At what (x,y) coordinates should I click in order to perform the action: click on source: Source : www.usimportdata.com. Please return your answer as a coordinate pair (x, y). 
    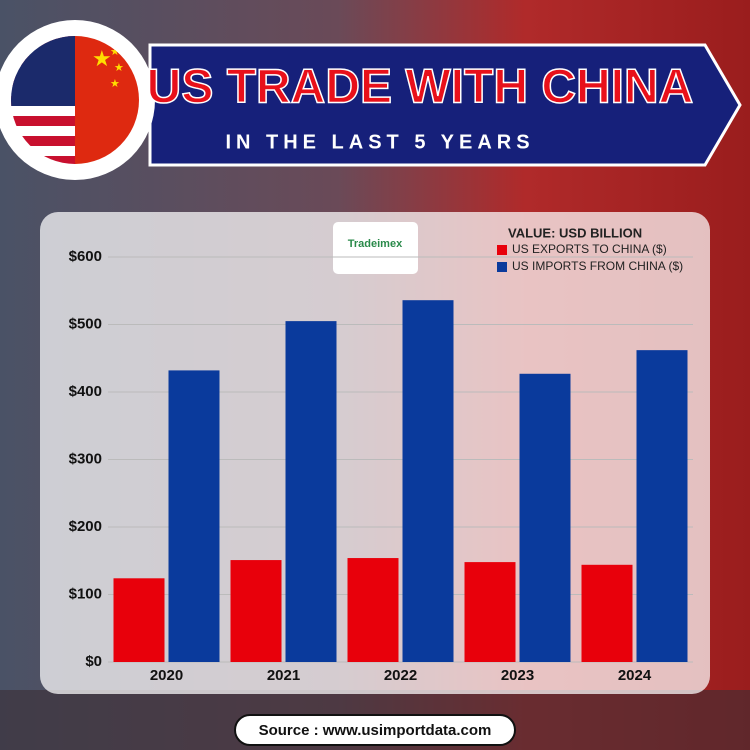
    Looking at the image, I should click on (375, 730).